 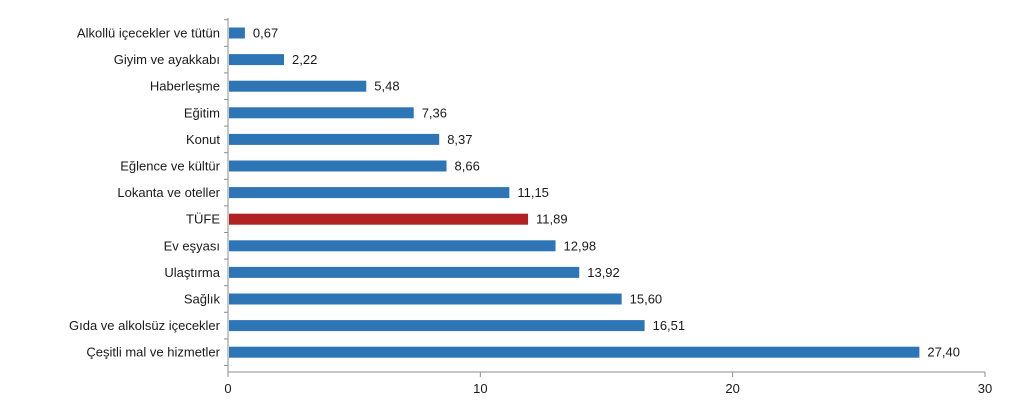 I want to click on category-label: Sağlık, so click(x=202, y=299).